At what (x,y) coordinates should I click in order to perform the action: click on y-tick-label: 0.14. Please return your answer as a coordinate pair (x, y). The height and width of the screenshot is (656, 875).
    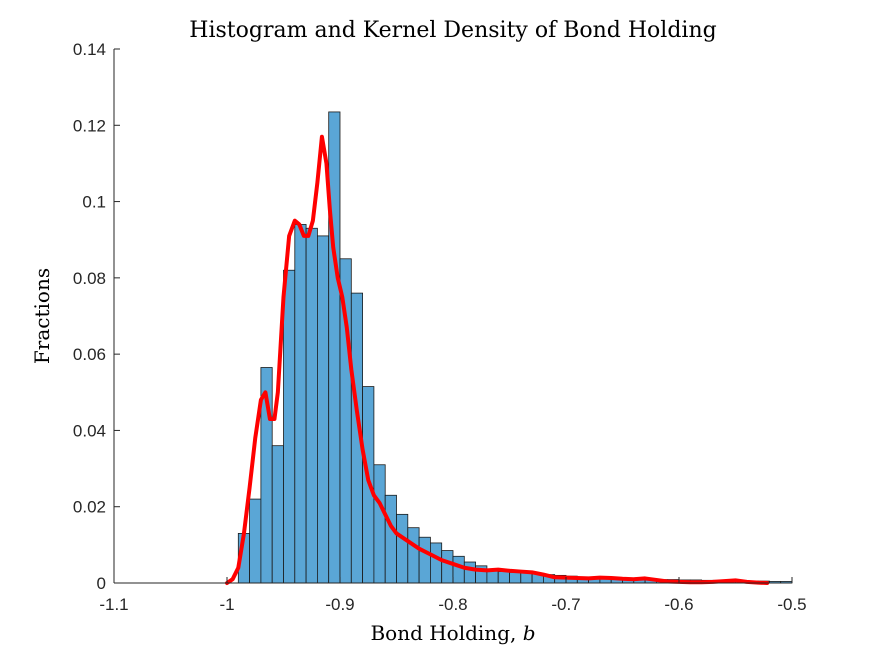
    Looking at the image, I should click on (89, 49).